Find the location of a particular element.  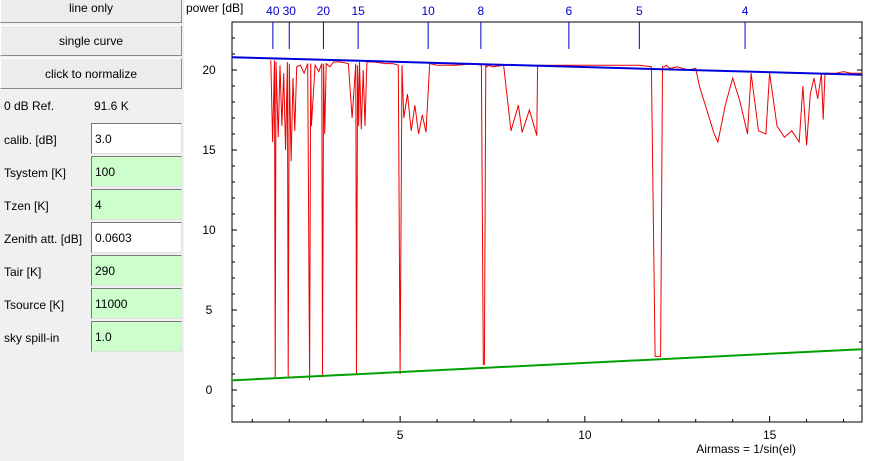

line-only-button: line only is located at coordinates (91, 11).